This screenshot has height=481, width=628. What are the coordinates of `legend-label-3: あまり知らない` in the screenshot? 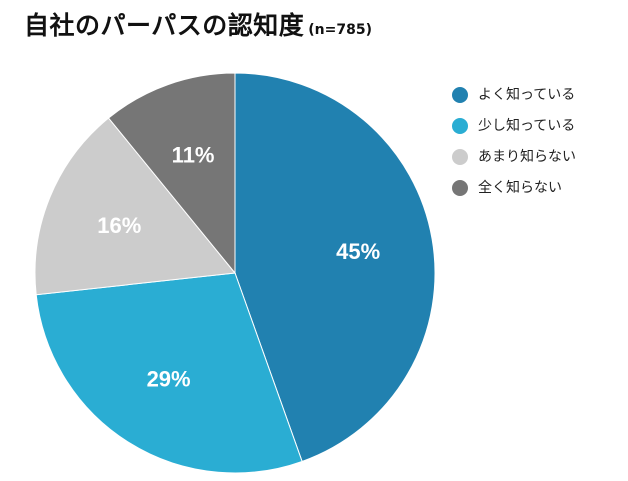 It's located at (527, 156).